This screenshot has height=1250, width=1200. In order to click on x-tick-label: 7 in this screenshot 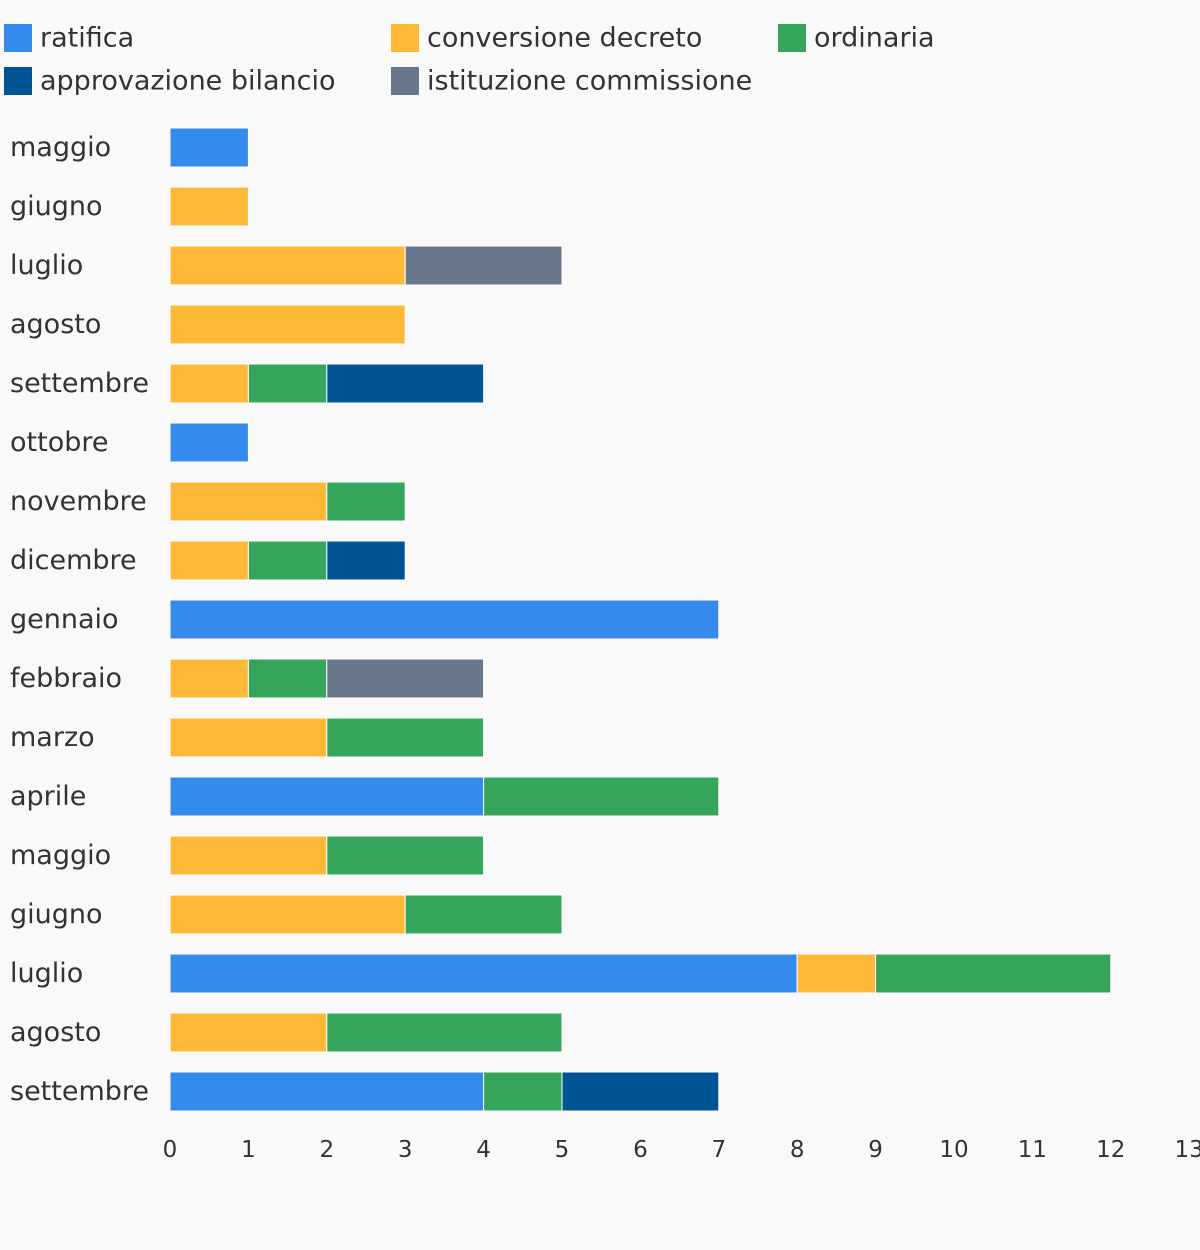, I will do `click(718, 1150)`.